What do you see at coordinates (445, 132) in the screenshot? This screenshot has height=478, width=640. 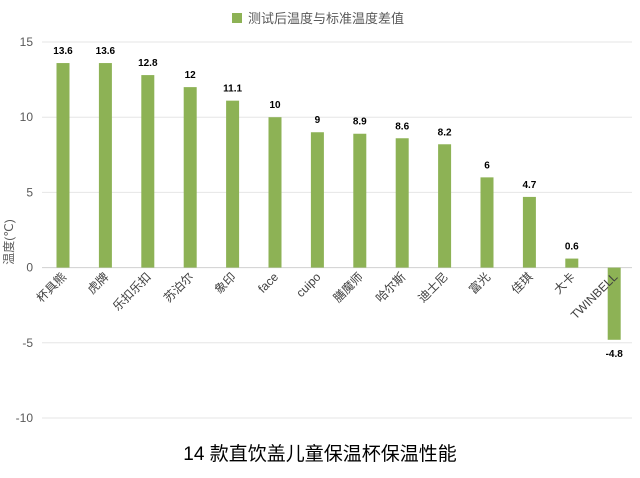 I see `value-label: 8.2` at bounding box center [445, 132].